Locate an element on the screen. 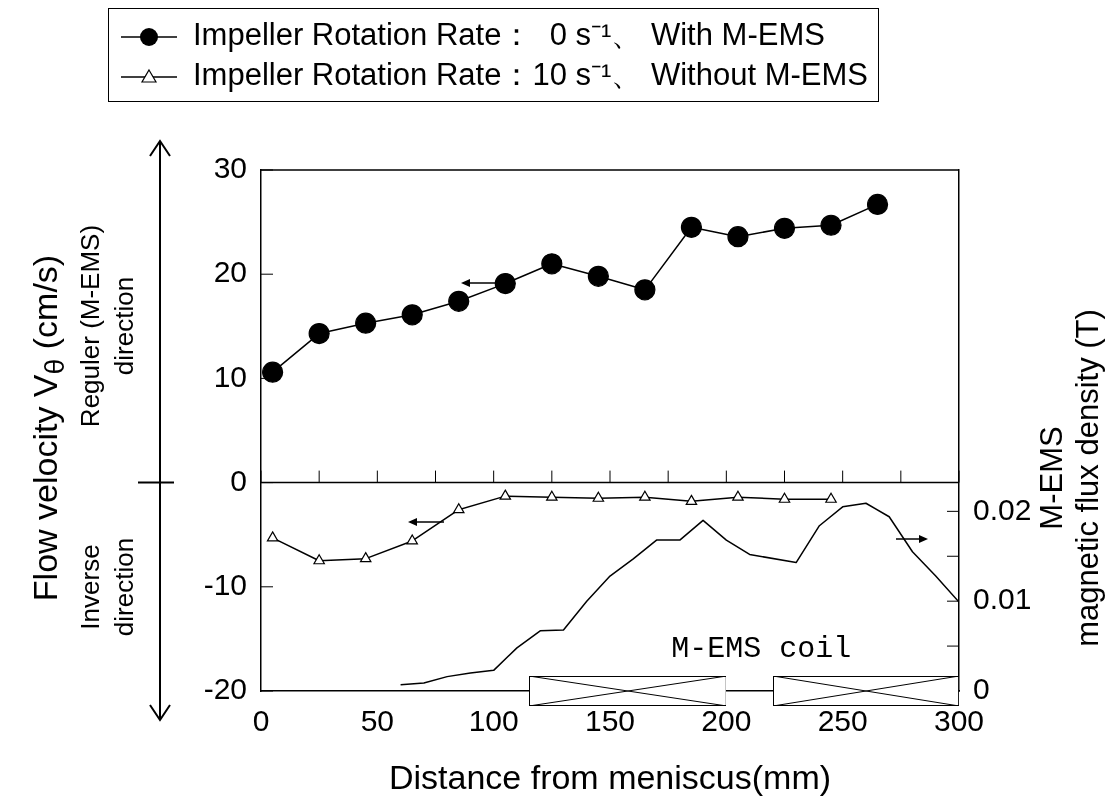 This screenshot has width=1115, height=812. y-tick-label: 30 is located at coordinates (230, 168).